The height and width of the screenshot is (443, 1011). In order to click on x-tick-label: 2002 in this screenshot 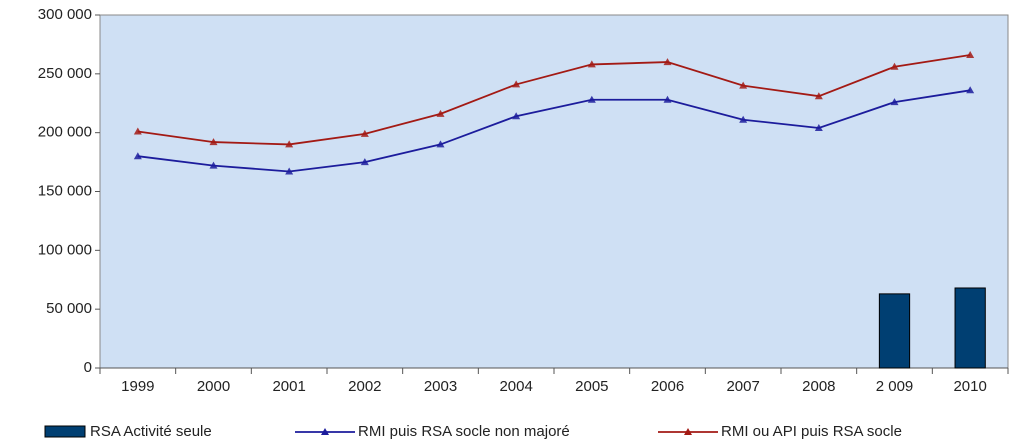, I will do `click(364, 386)`.